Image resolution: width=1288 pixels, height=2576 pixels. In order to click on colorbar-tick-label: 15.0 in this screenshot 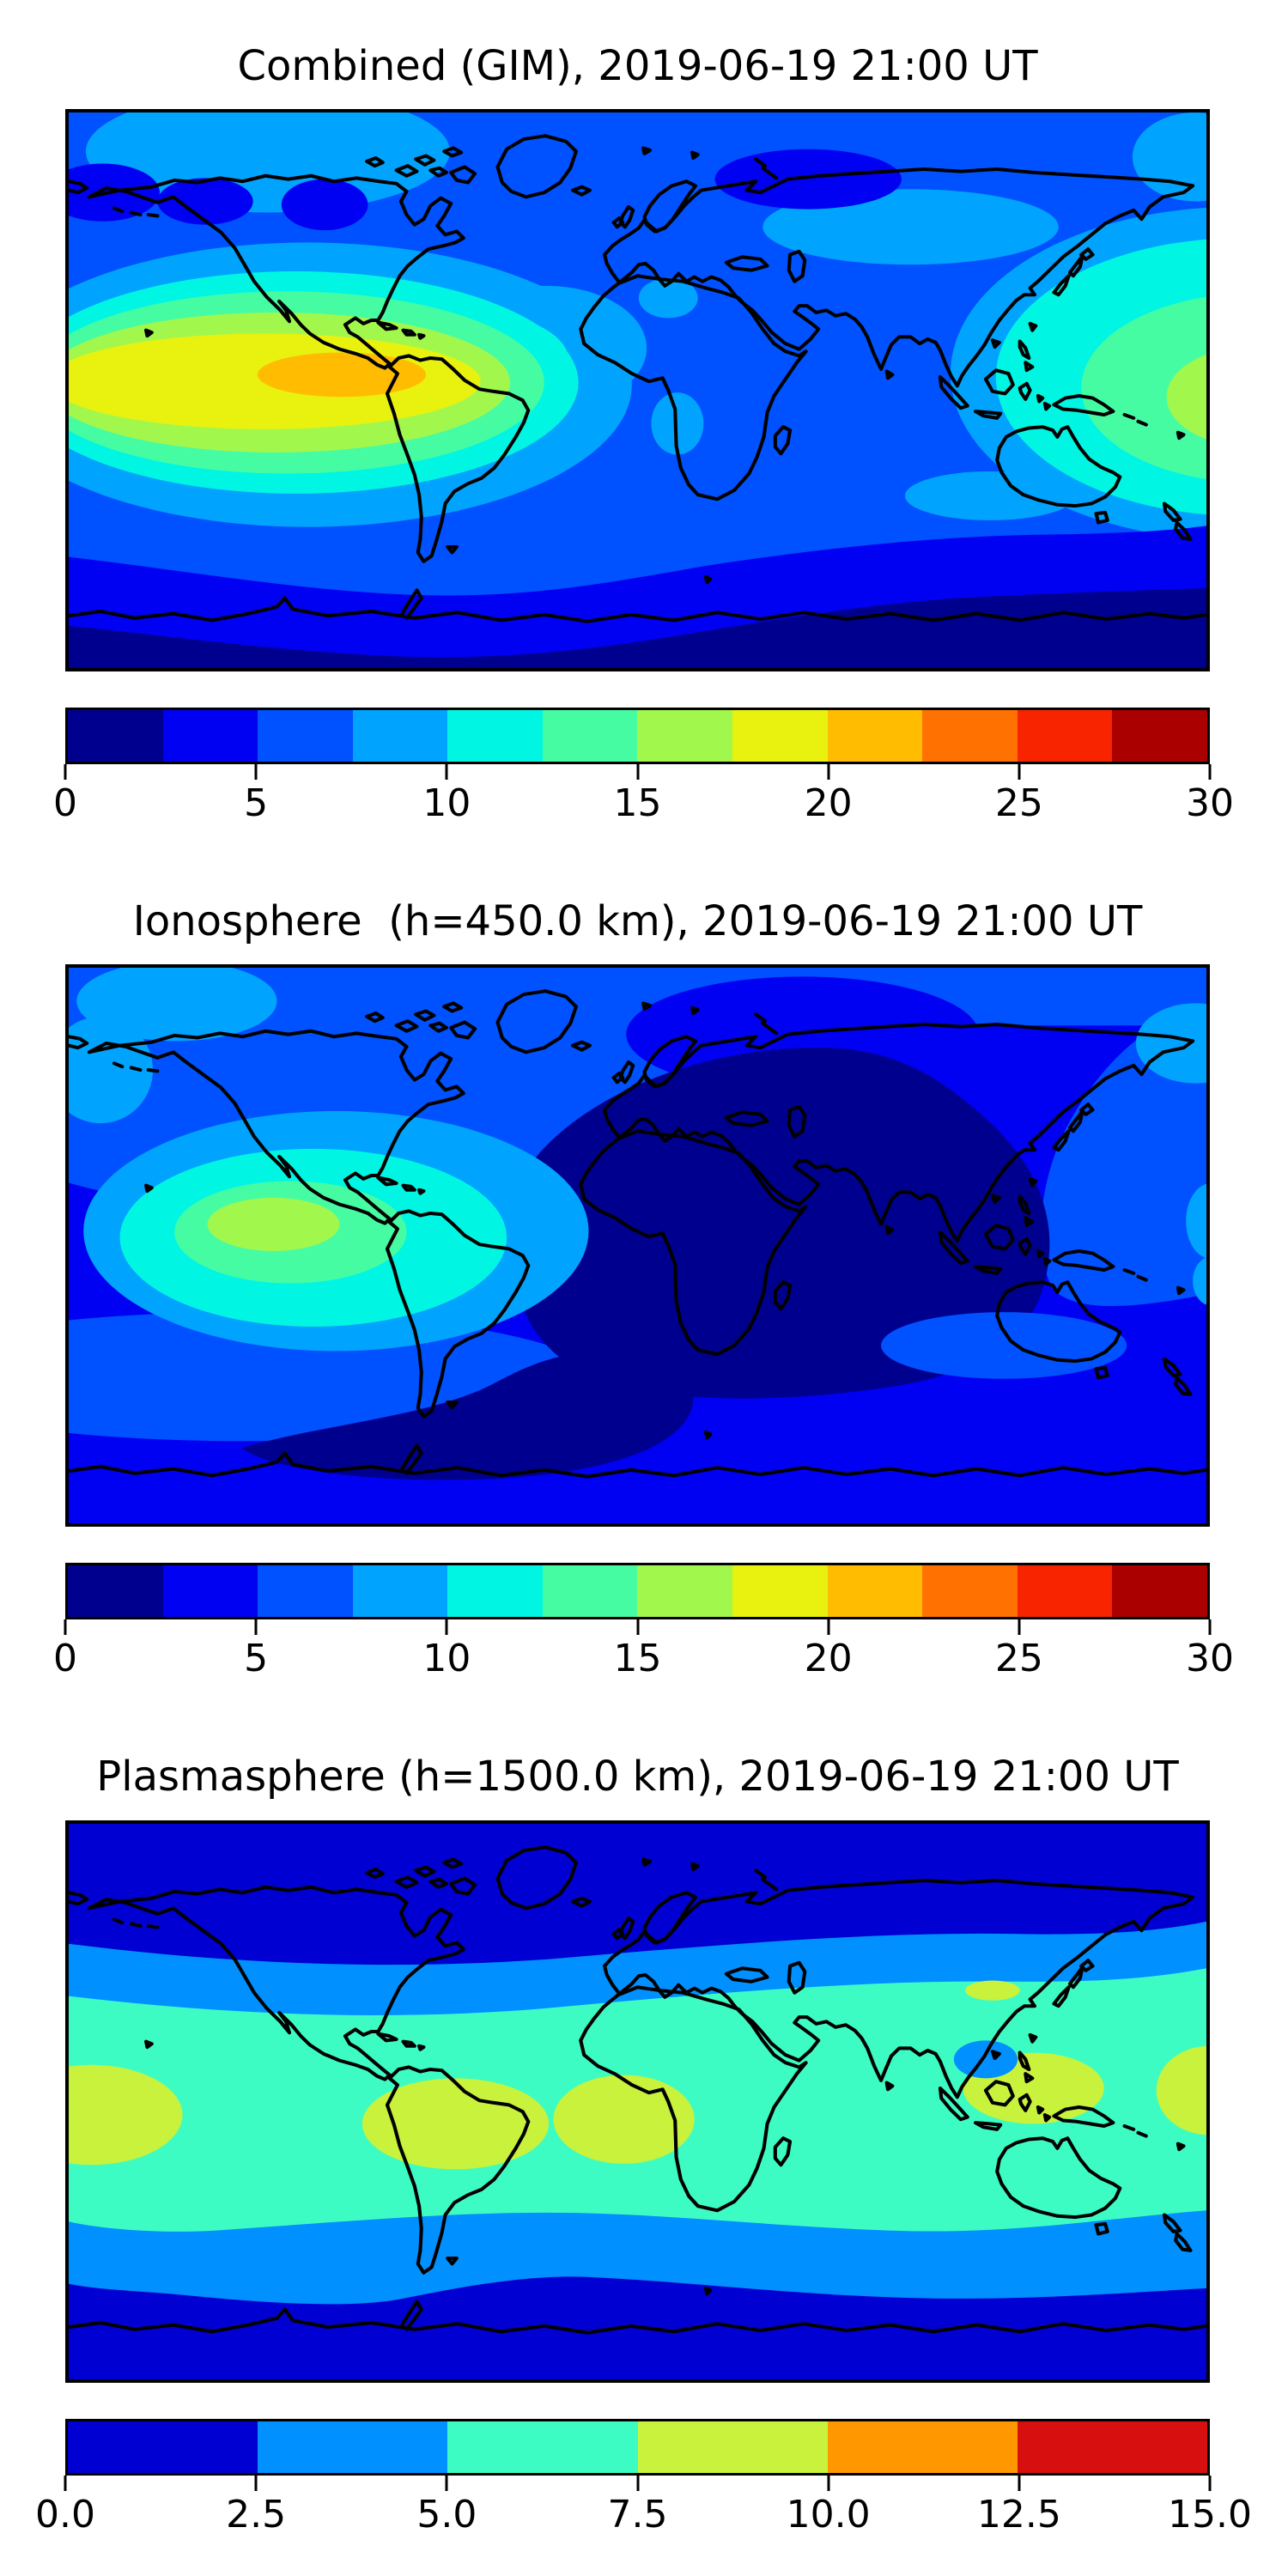, I will do `click(1210, 2514)`.